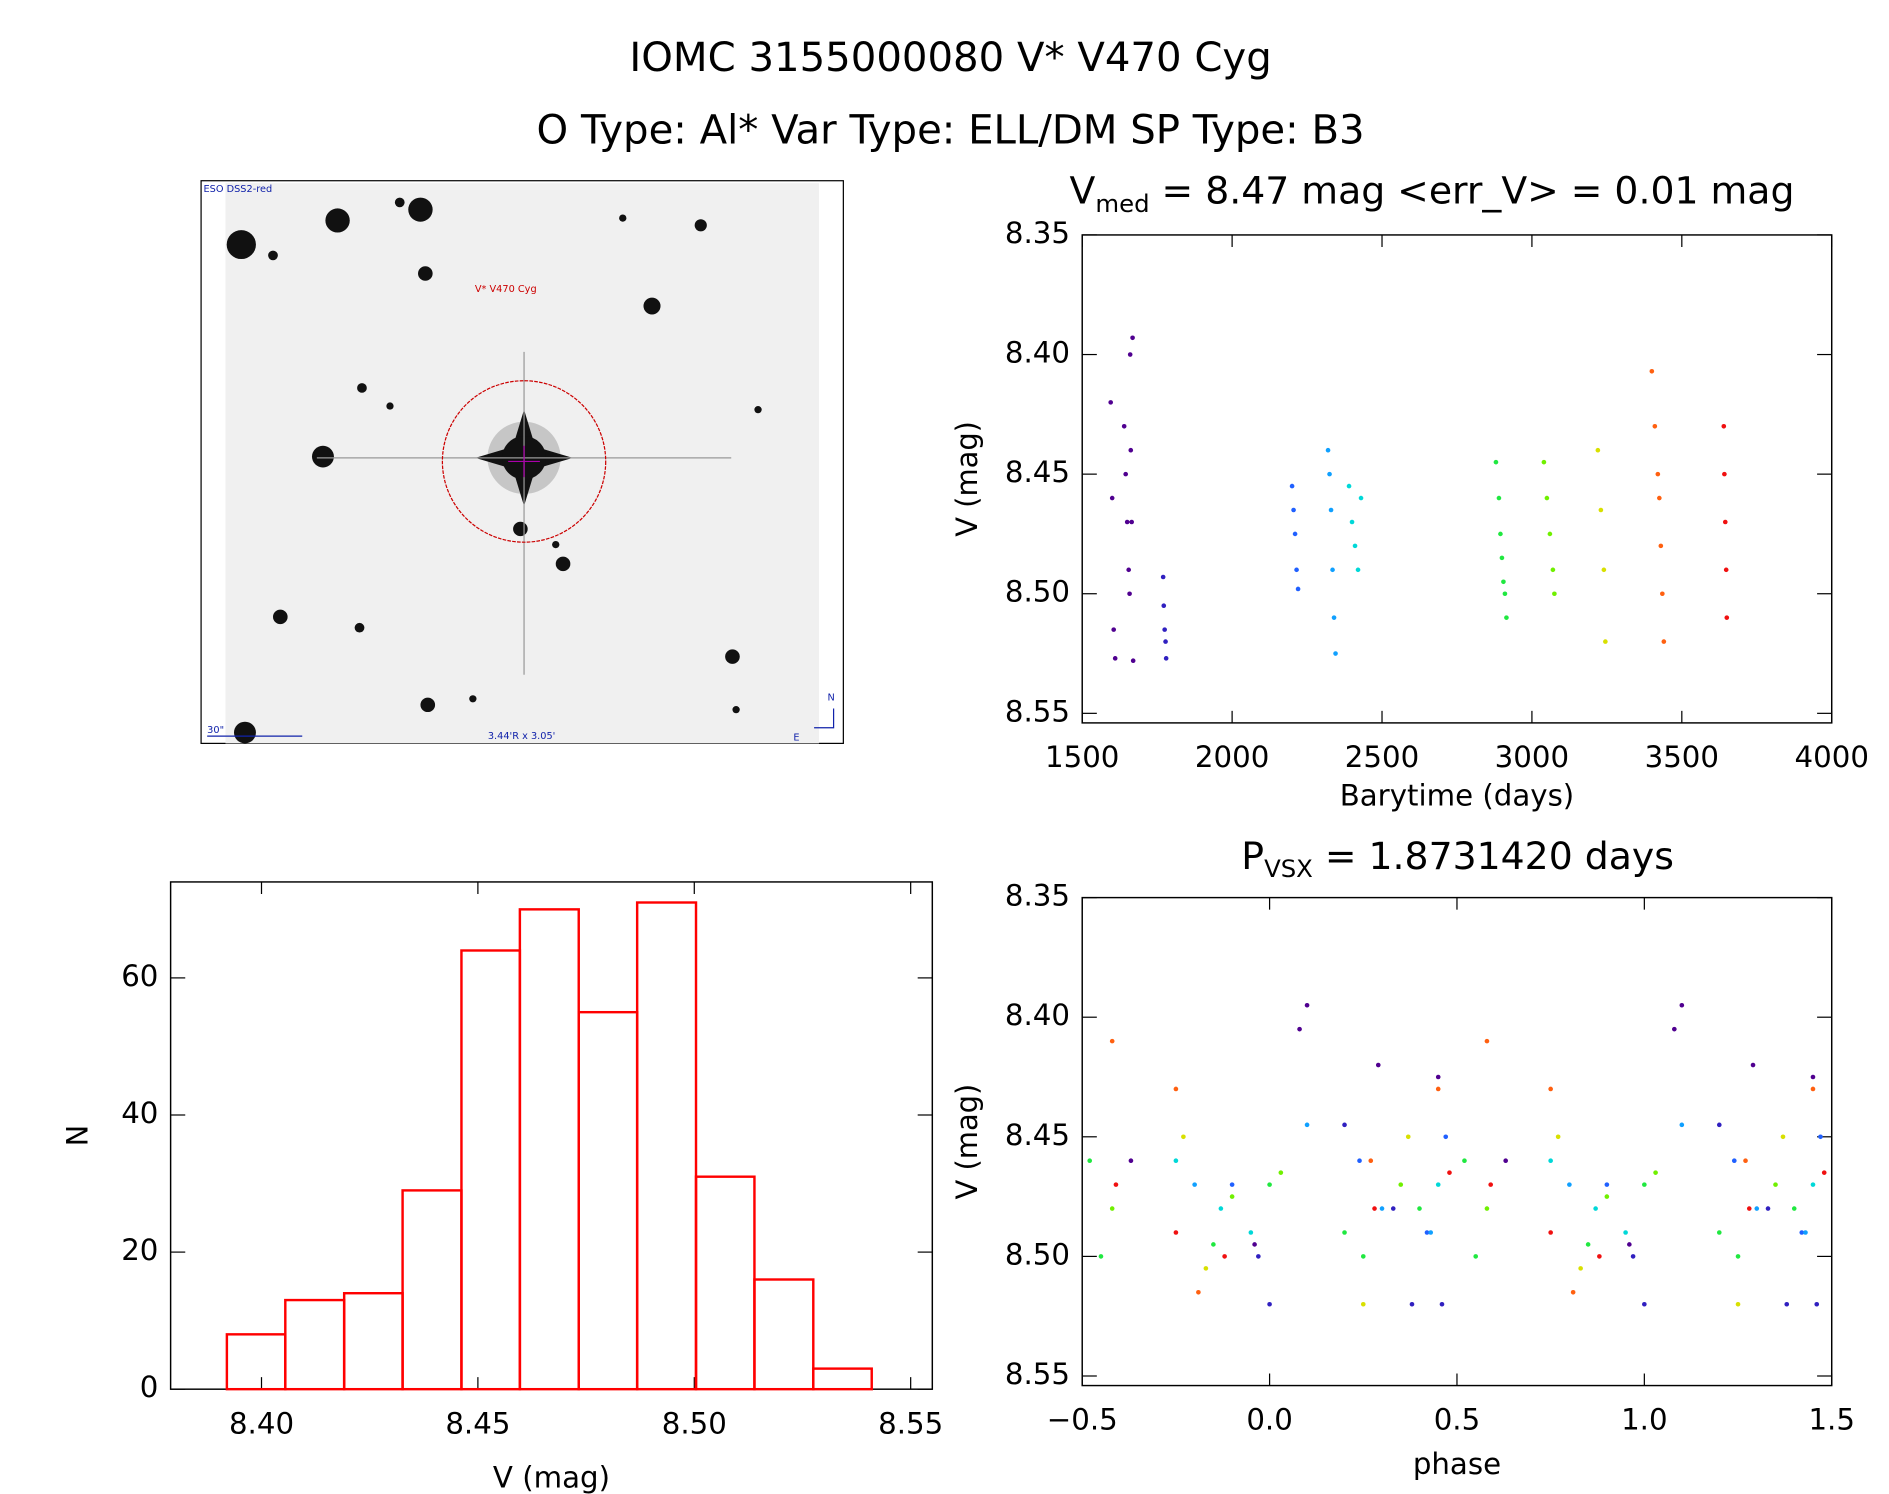 This screenshot has width=1889, height=1494. Describe the element at coordinates (1269, 1420) in the screenshot. I see `x-tick-label: 0.0` at that location.